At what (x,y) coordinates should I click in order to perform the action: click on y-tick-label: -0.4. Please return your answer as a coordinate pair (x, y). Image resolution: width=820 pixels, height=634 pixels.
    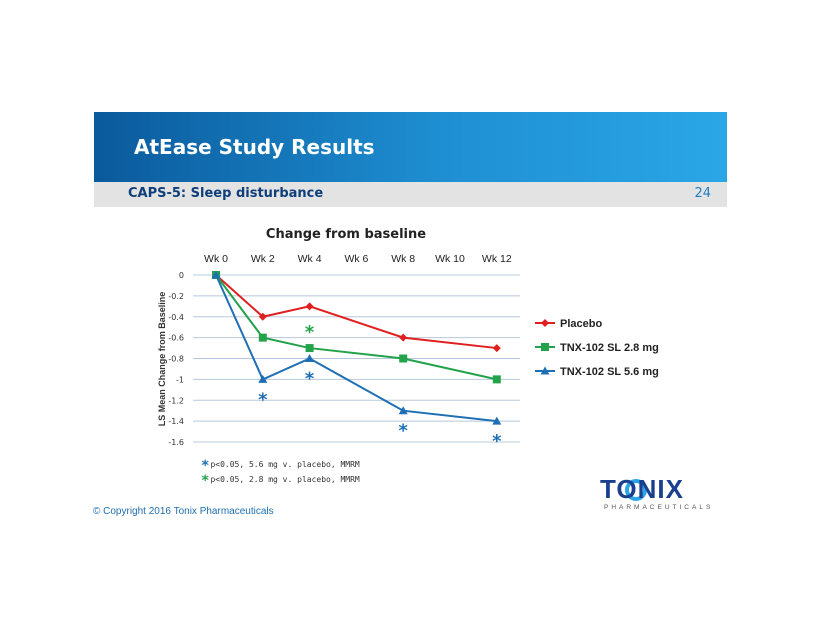
    Looking at the image, I should click on (176, 317).